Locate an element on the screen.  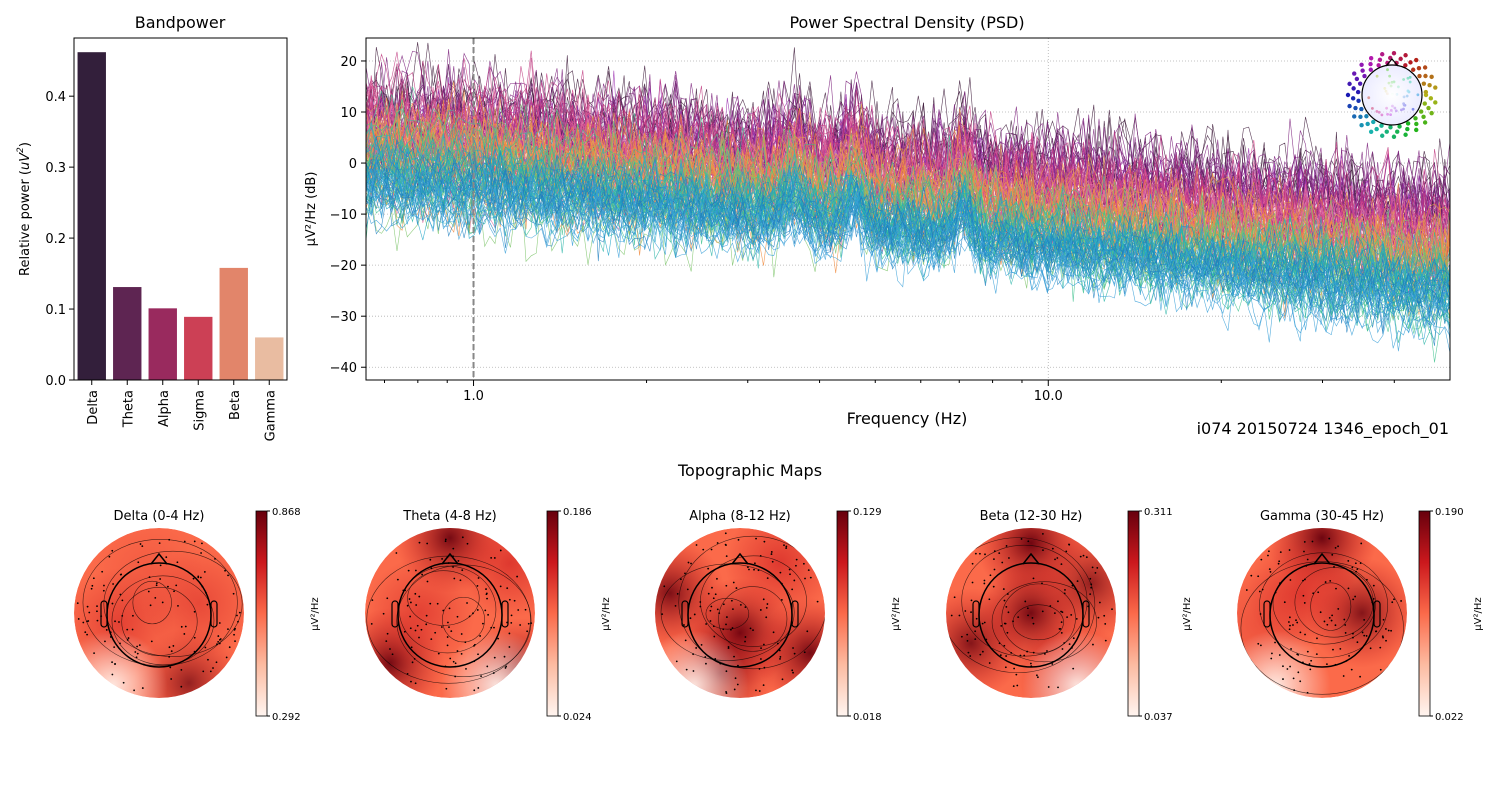
inset-nose is located at coordinates (1392, 62).